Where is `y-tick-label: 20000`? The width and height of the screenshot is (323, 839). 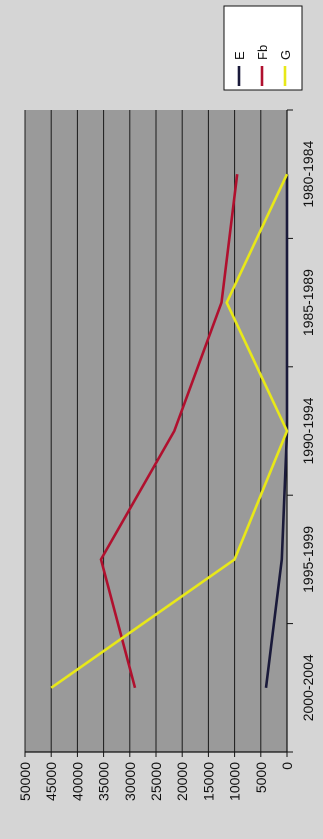 y-tick-label: 20000 is located at coordinates (182, 781).